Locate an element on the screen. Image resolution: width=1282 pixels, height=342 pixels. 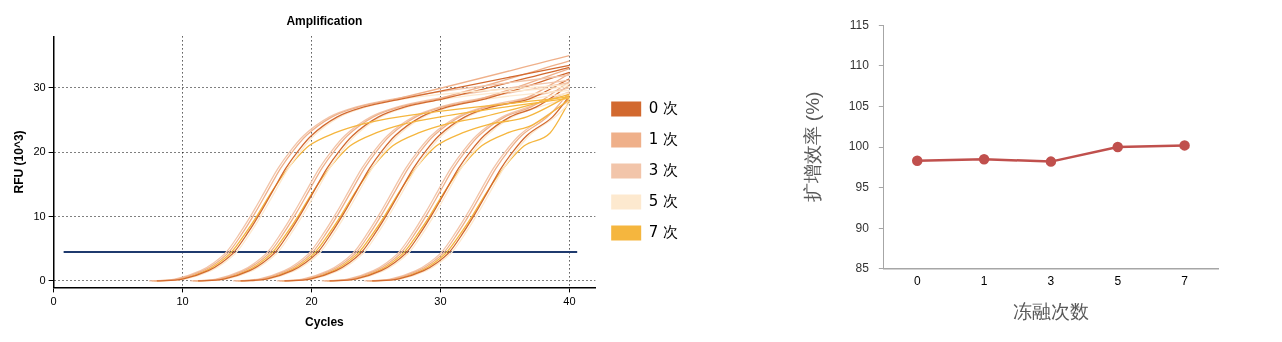
legend-label: 0 次 is located at coordinates (663, 107).